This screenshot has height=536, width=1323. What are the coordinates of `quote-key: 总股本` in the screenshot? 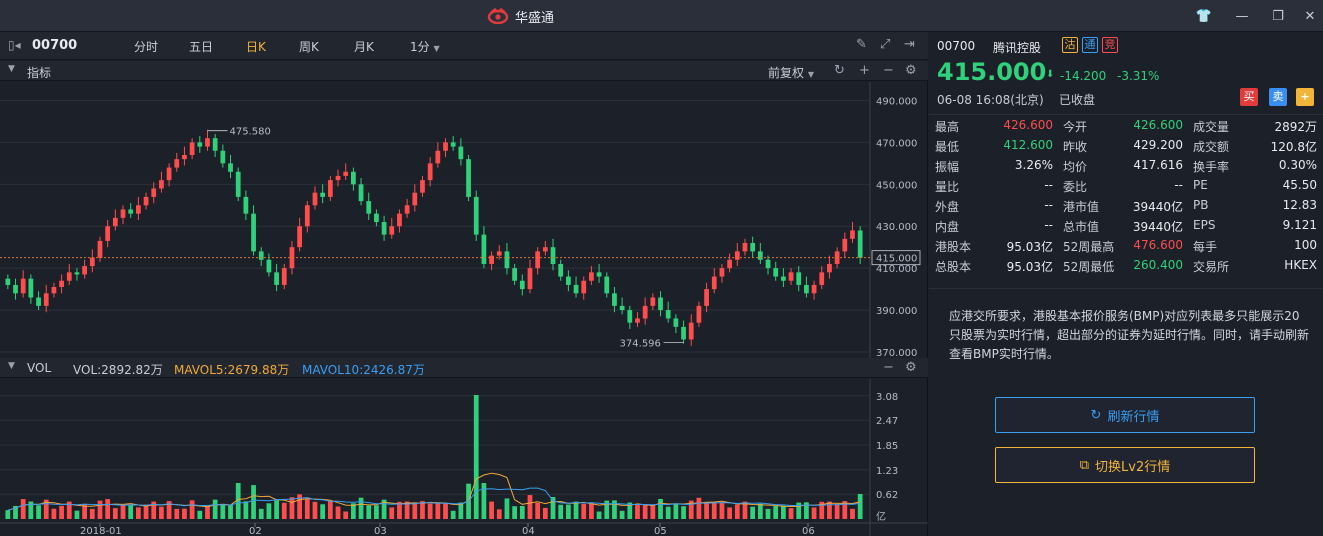 It's located at (953, 267).